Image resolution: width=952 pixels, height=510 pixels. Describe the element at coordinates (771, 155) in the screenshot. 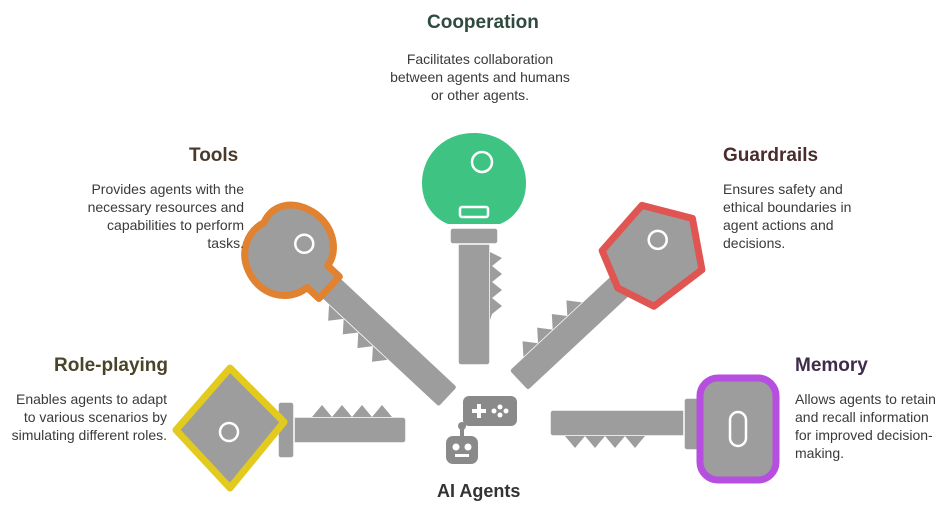

I see `guardrails-title: Guardrails` at that location.